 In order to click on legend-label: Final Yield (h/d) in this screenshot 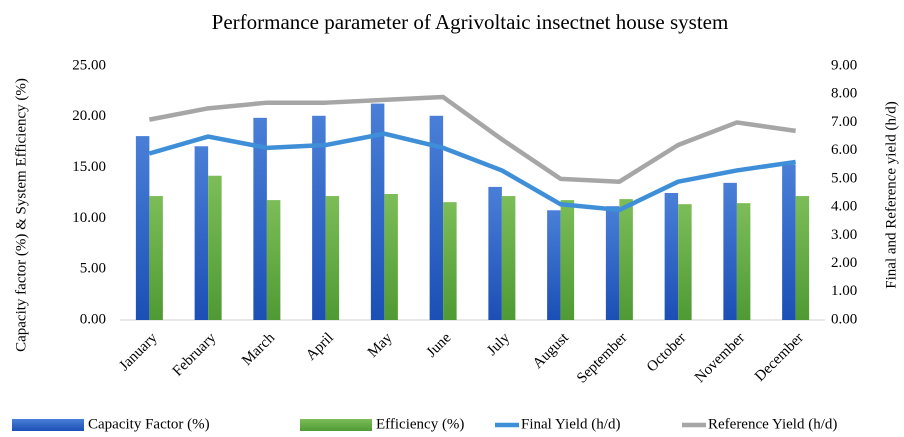, I will do `click(570, 424)`.